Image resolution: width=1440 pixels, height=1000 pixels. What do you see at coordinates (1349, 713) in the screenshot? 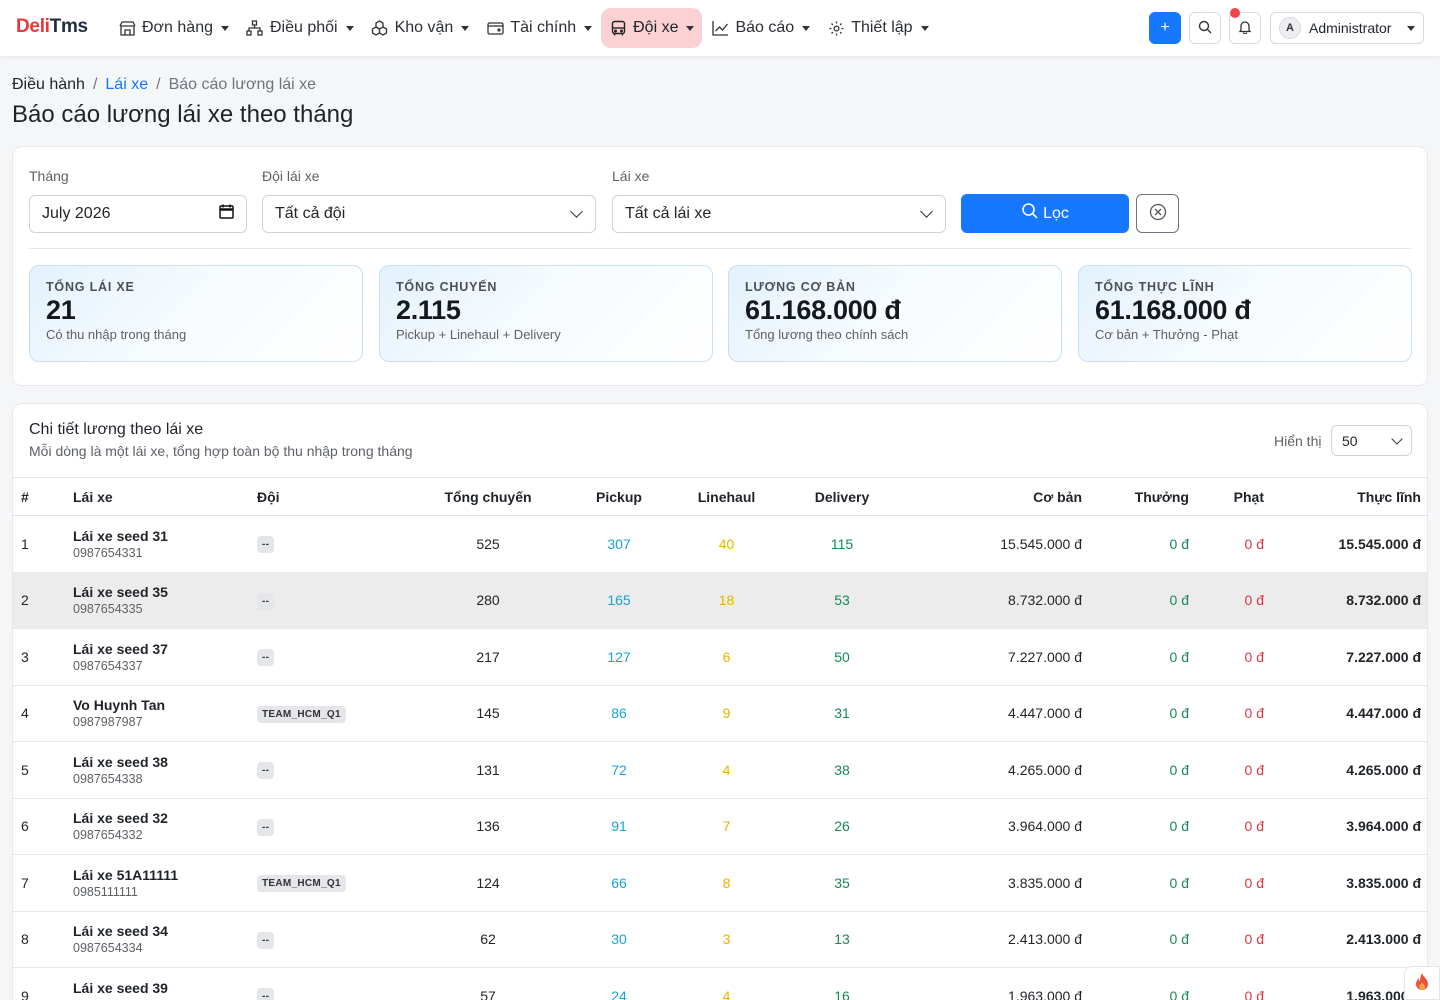
I see `net-salary: 4.447.000 đ` at bounding box center [1349, 713].